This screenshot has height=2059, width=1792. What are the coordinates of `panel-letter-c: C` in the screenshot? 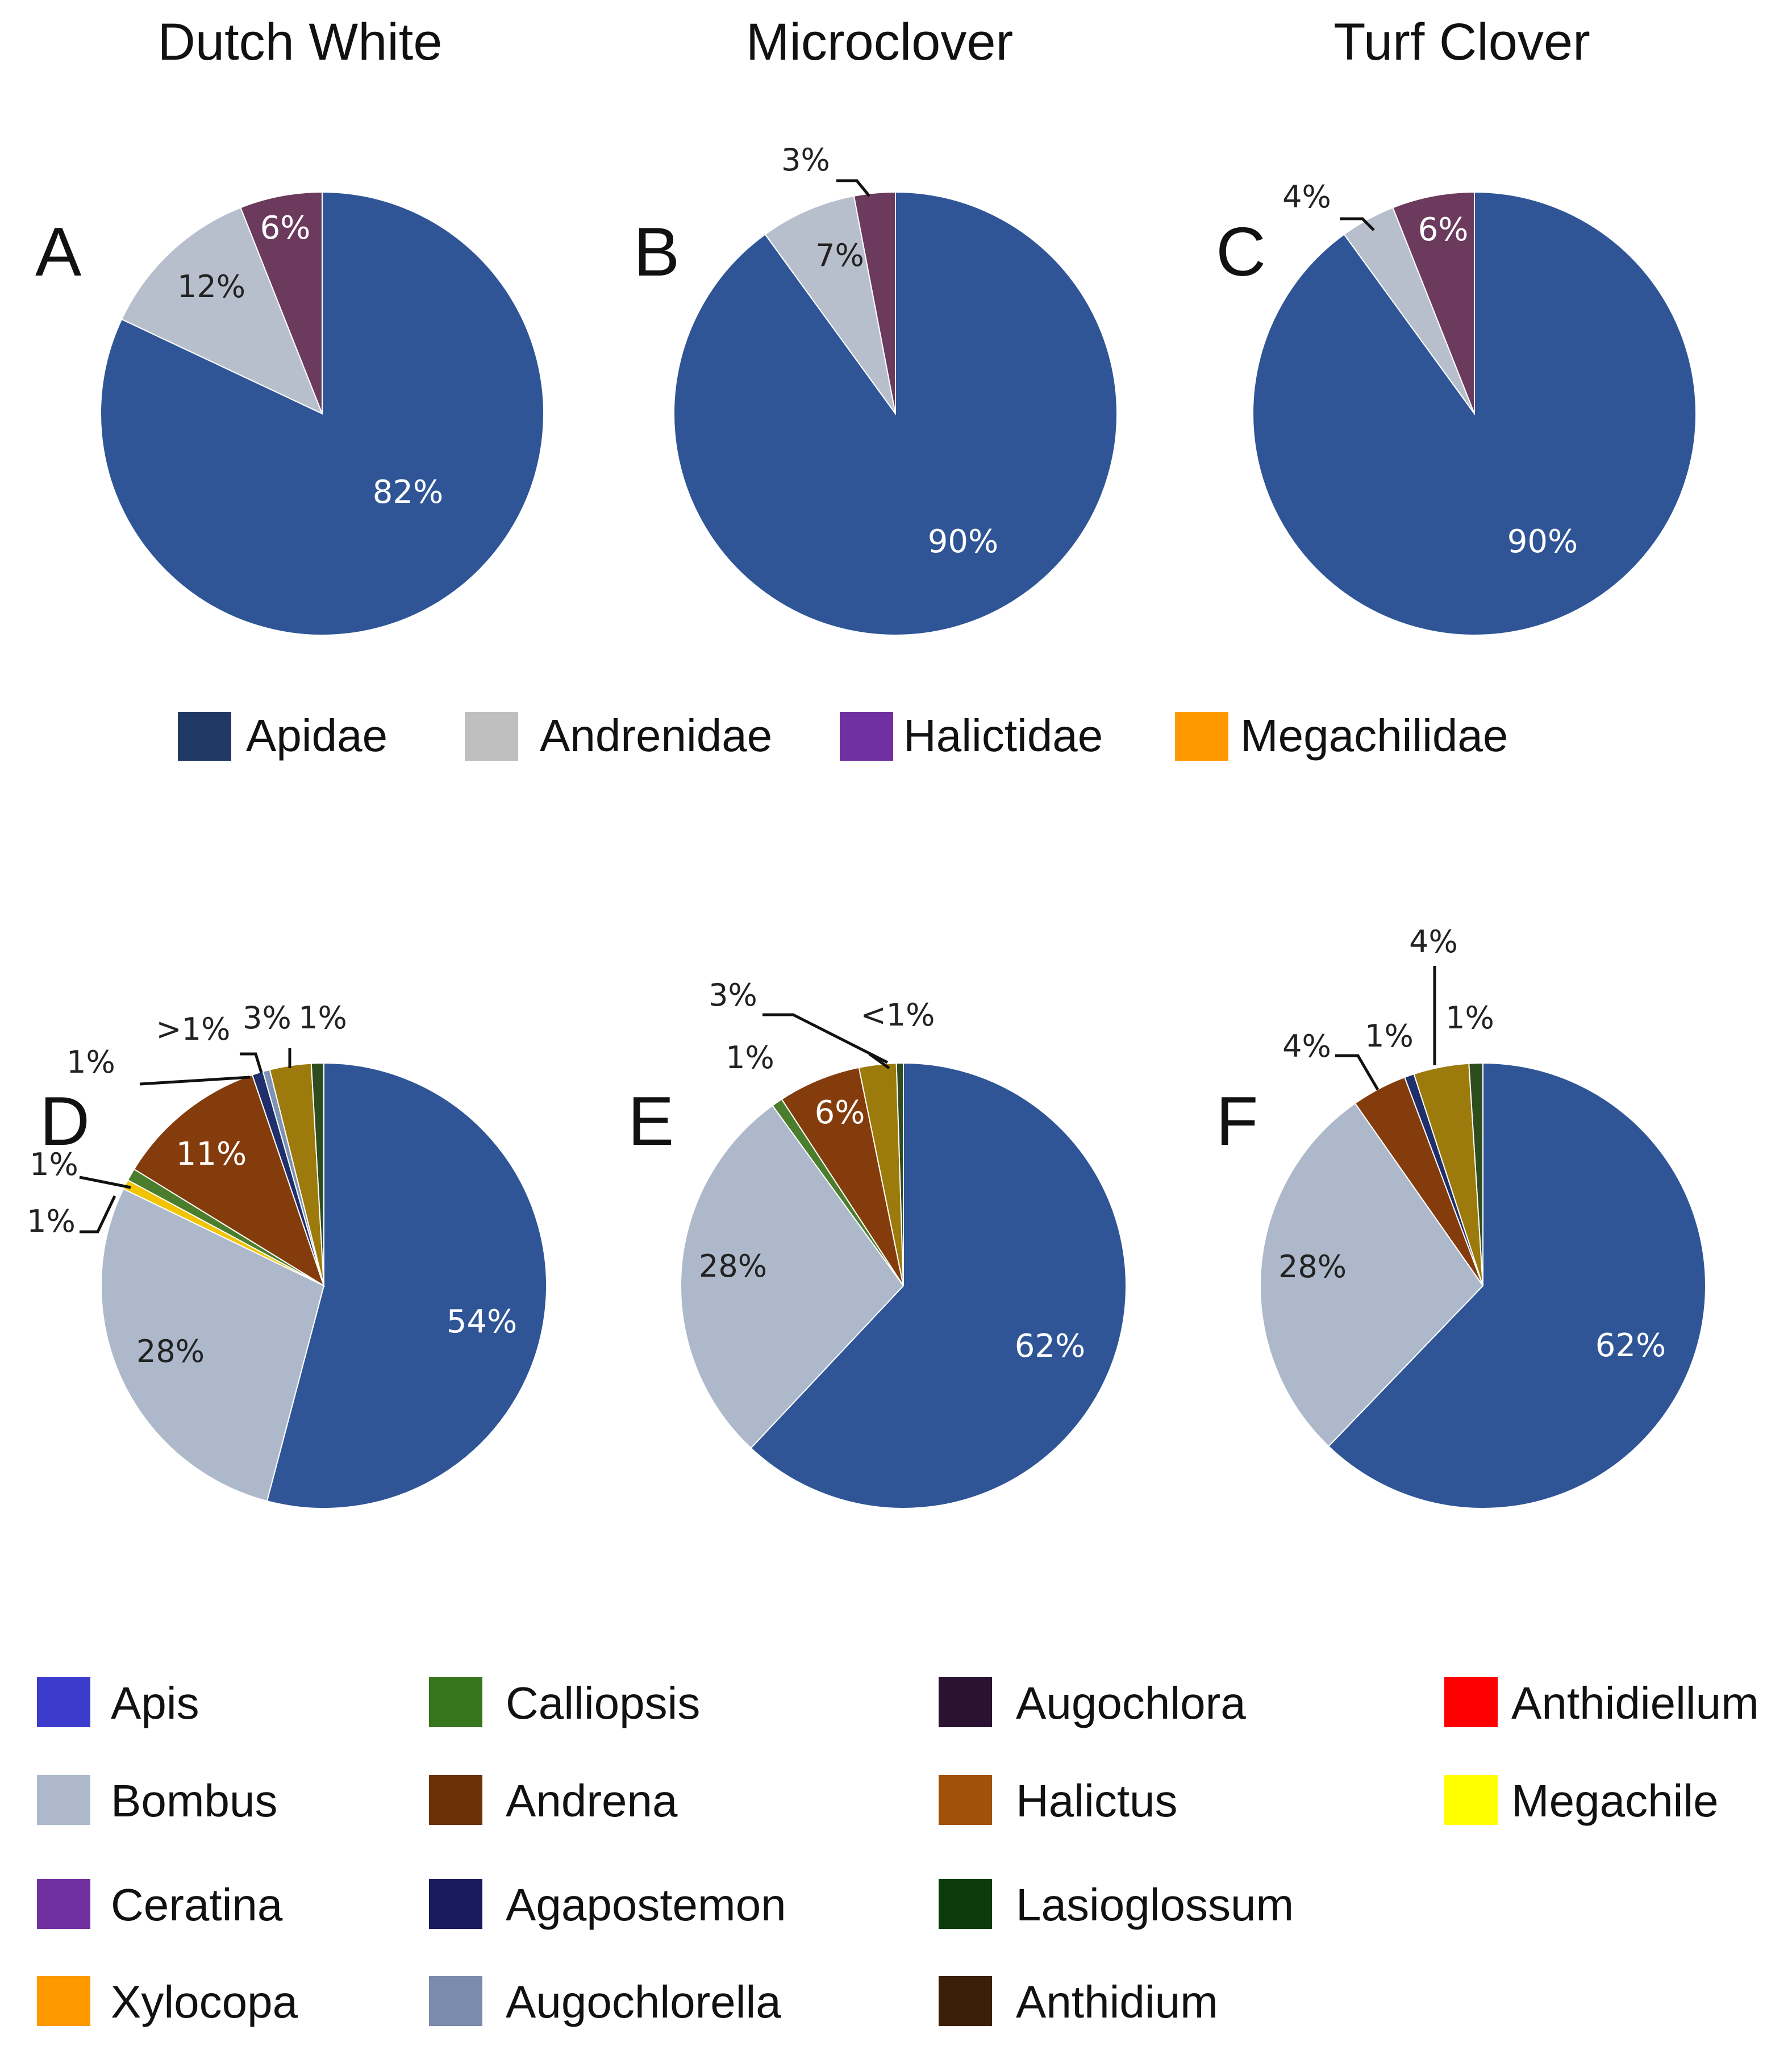 It's located at (1241, 251).